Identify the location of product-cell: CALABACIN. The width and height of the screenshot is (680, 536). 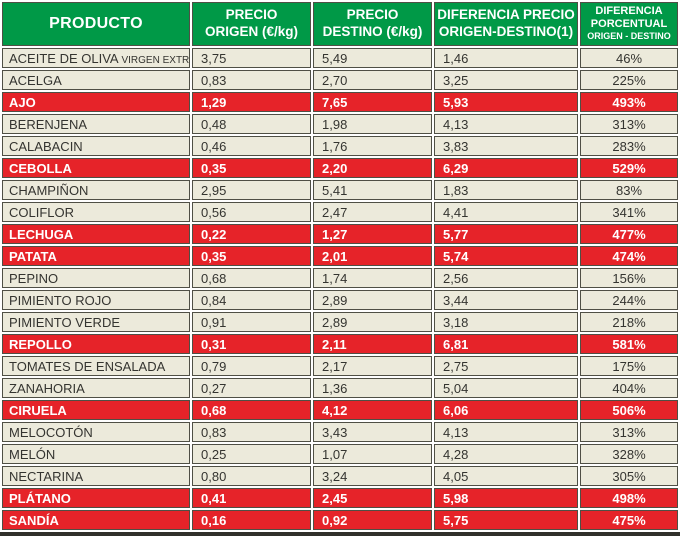
(96, 146).